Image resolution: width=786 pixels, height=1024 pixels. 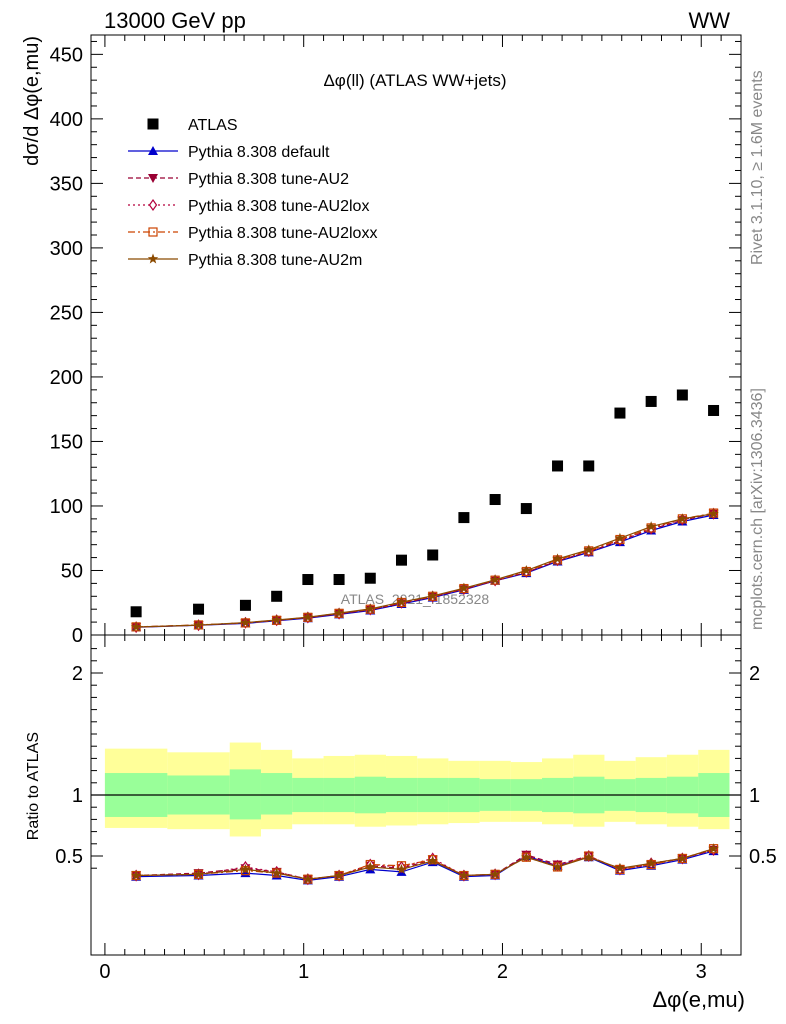 I want to click on y-tick-label: 200, so click(x=66, y=378).